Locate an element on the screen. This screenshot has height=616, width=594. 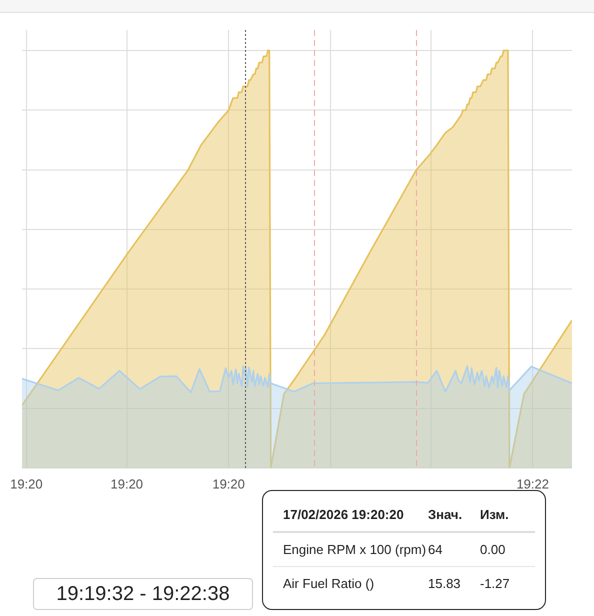
time-range-field: 19:19:32 - 19:22:38 is located at coordinates (143, 594).